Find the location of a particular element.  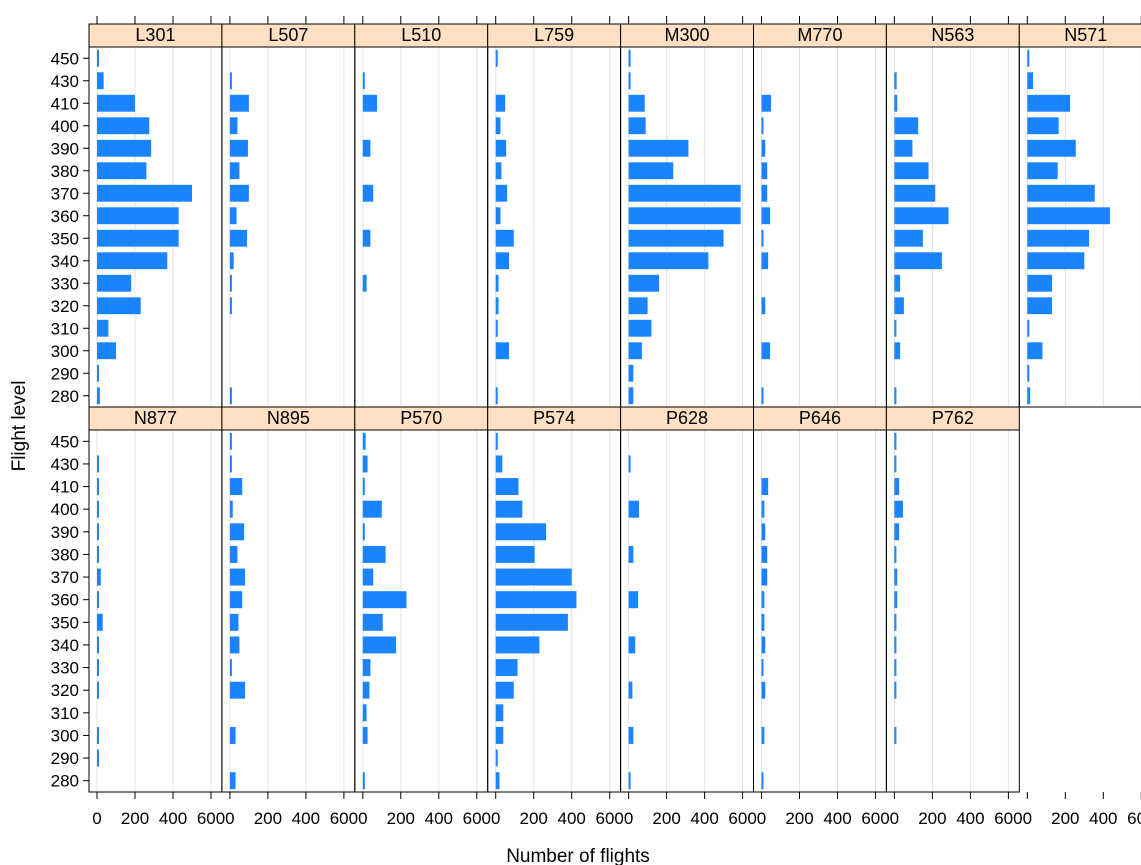

panel-title: L301 is located at coordinates (155, 35).